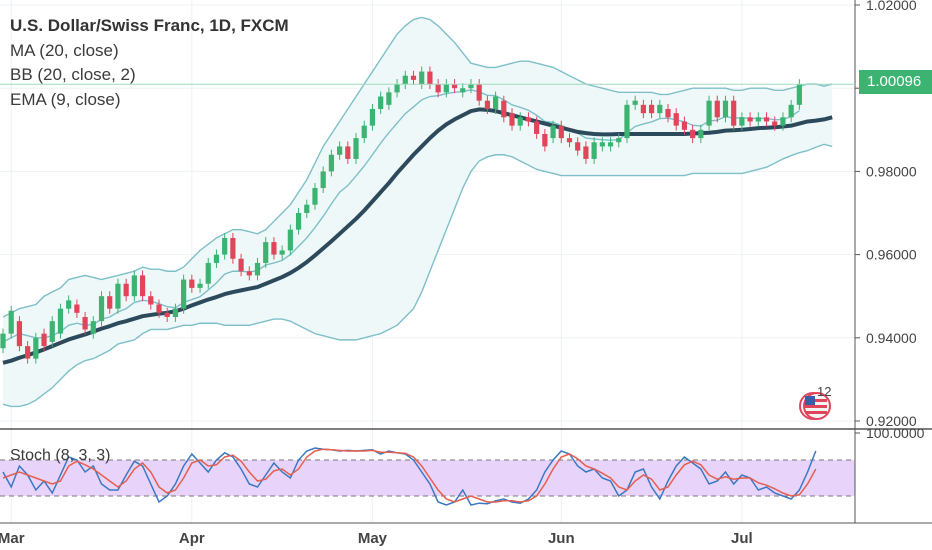 The height and width of the screenshot is (550, 932). What do you see at coordinates (891, 171) in the screenshot?
I see `y-tick-label: 0.98000` at bounding box center [891, 171].